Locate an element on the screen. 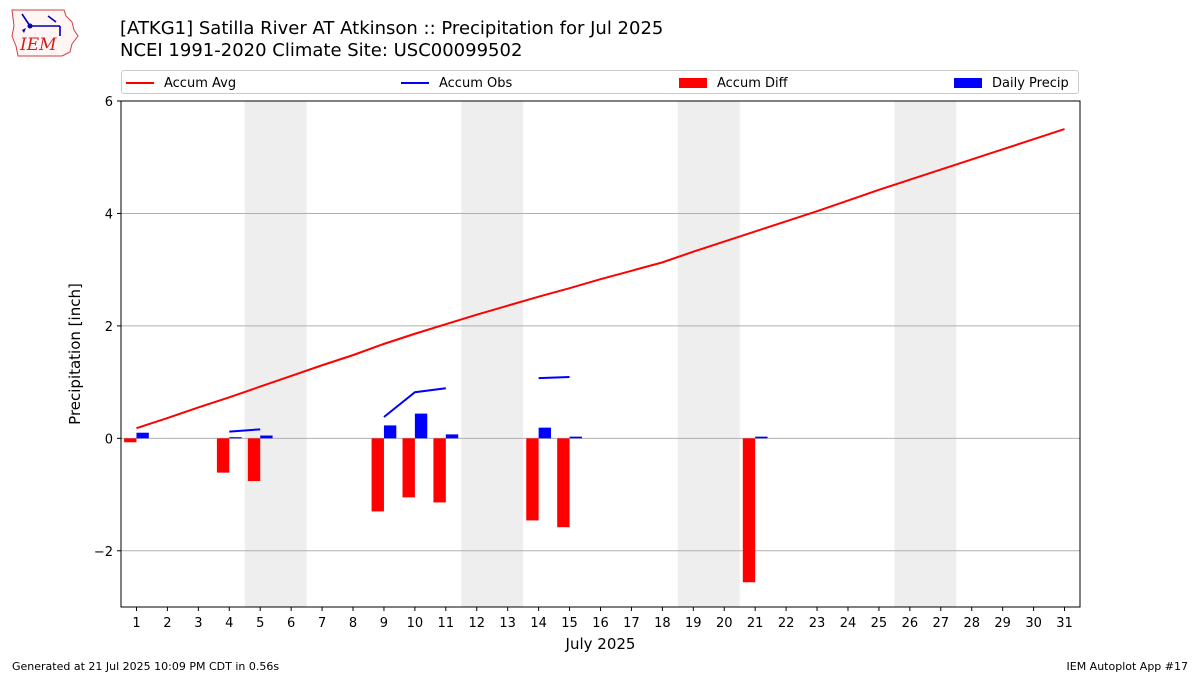 This screenshot has height=675, width=1200. x-tick-label-31: 31 is located at coordinates (1064, 623).